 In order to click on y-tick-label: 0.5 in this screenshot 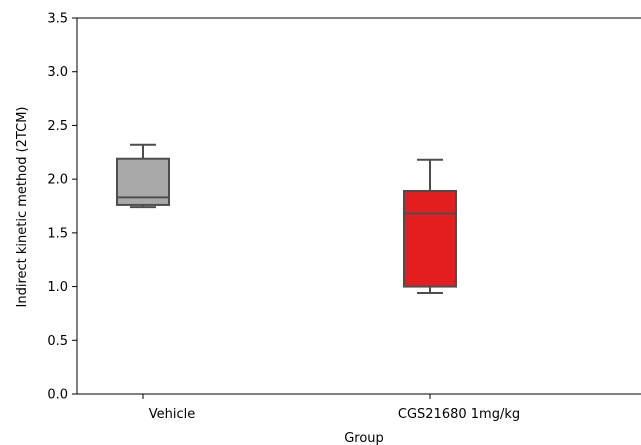, I will do `click(57, 341)`.